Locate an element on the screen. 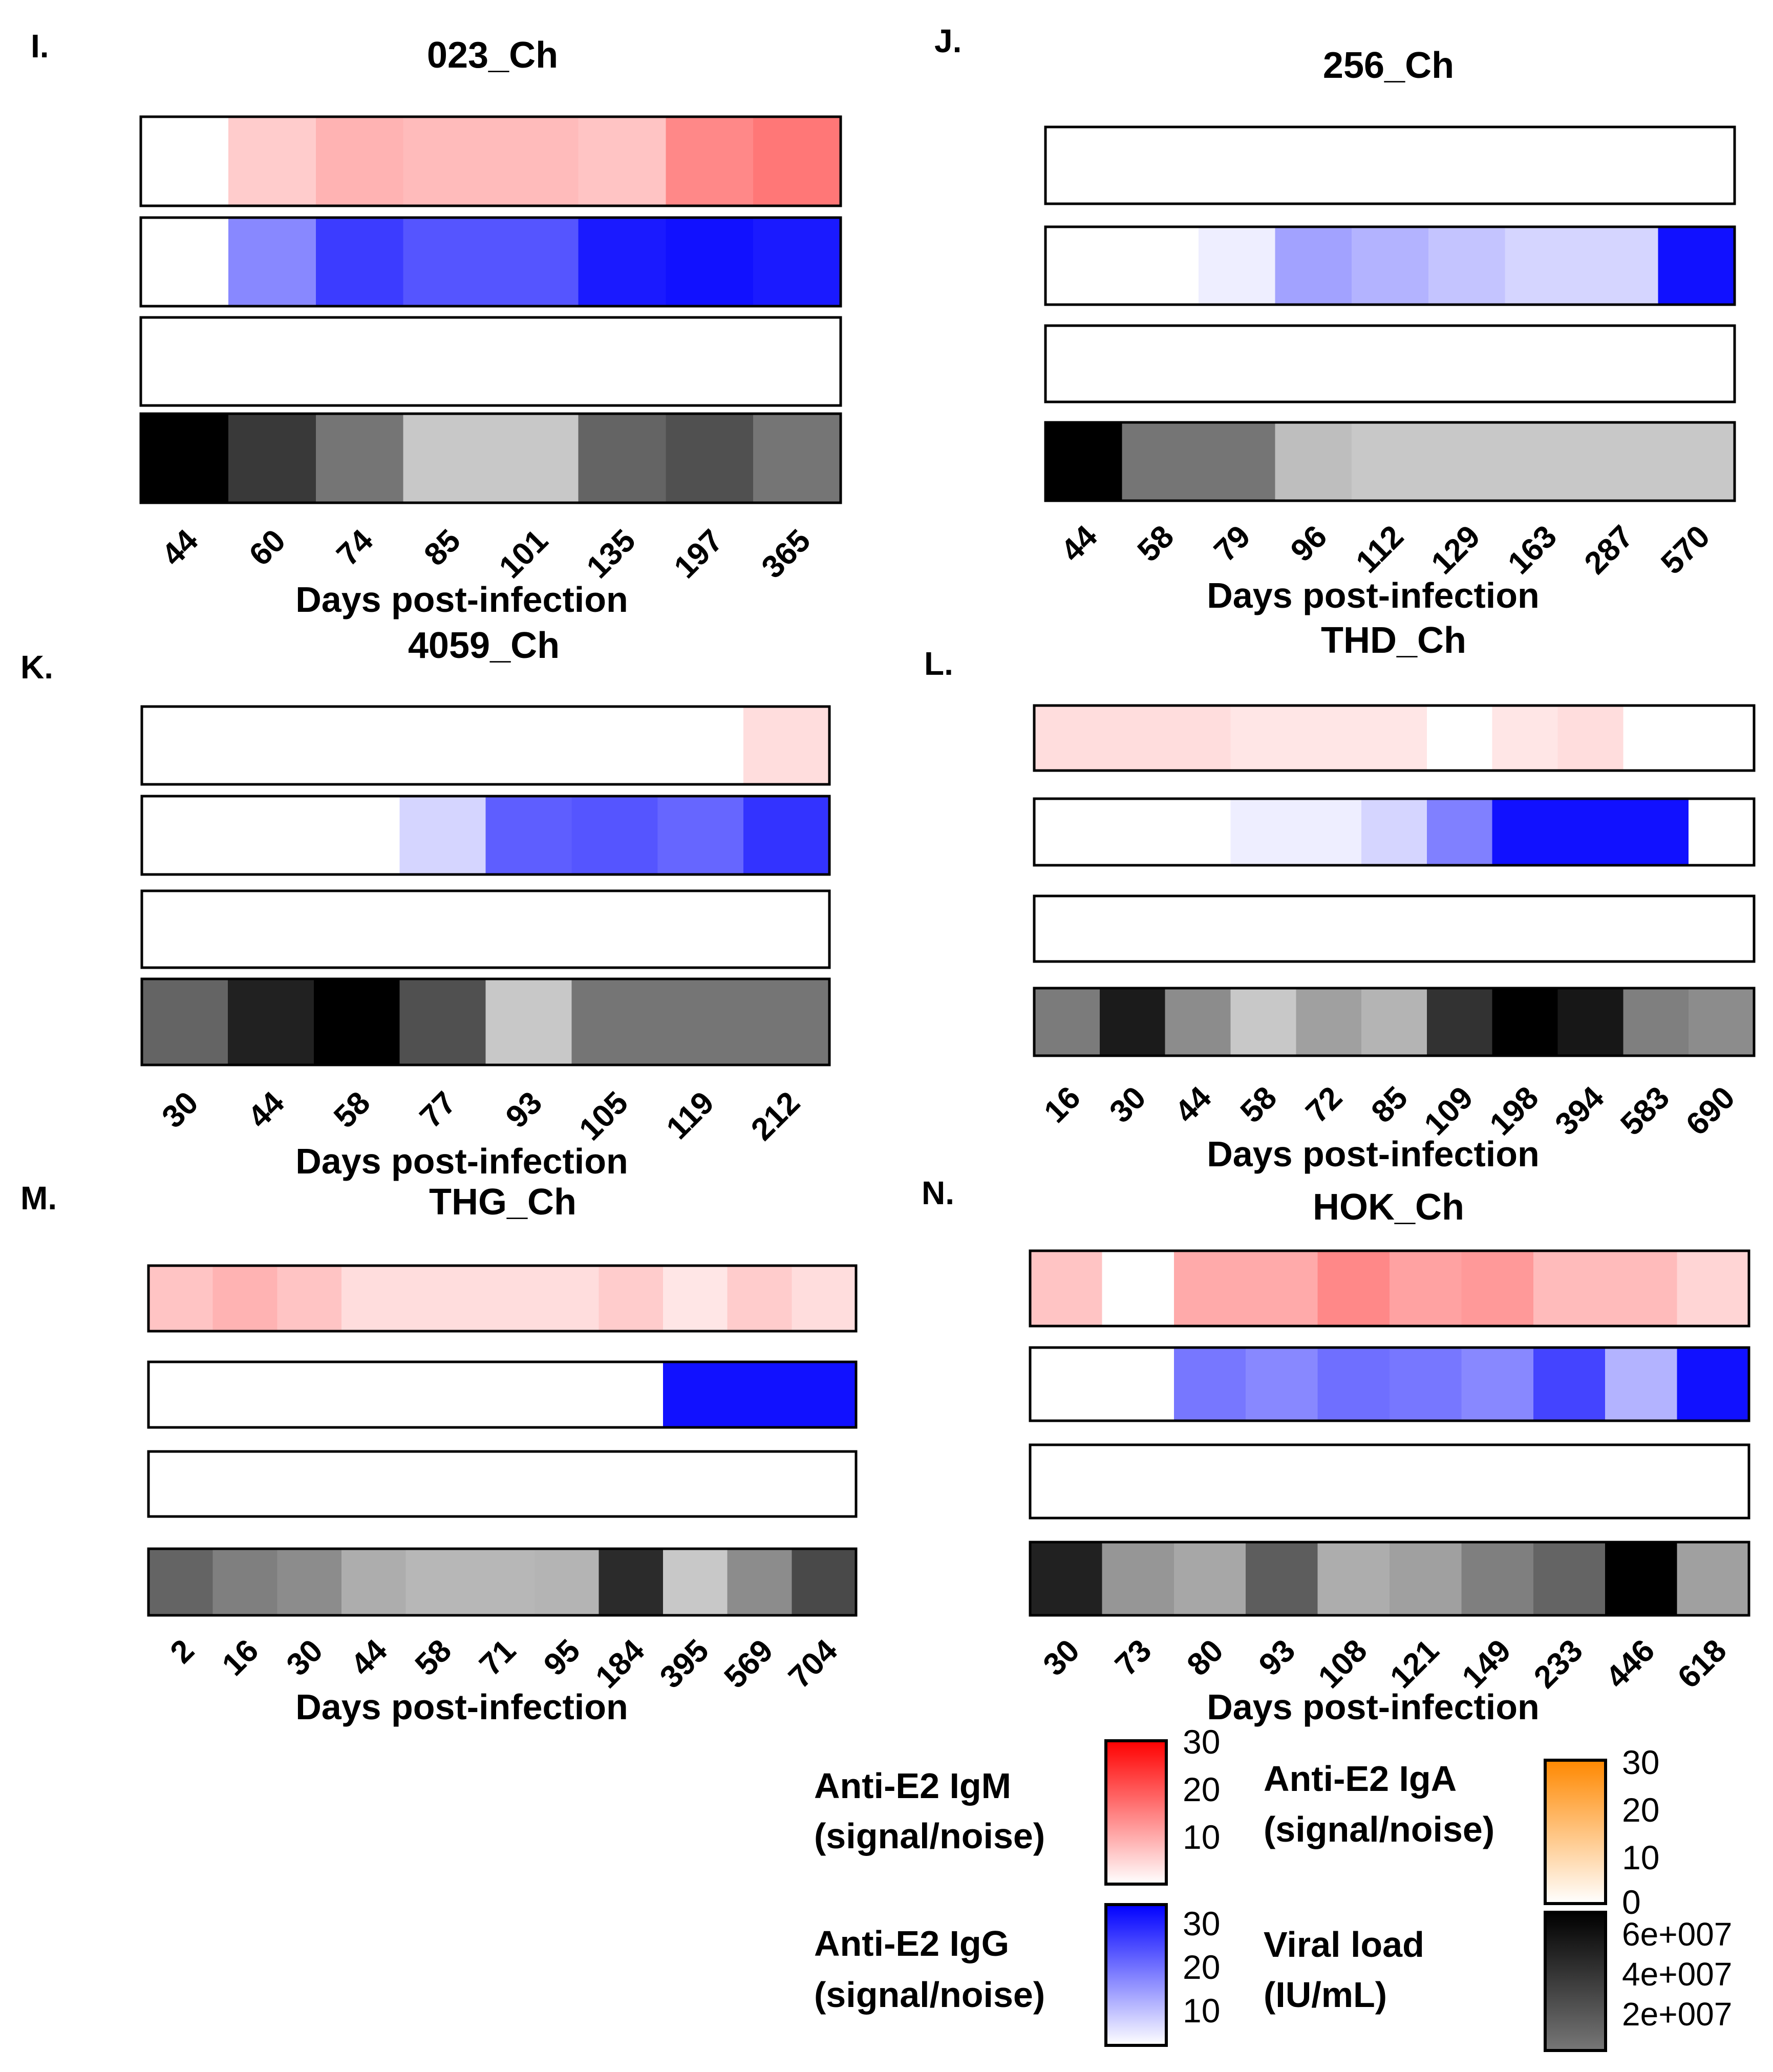 The width and height of the screenshot is (1773, 2072). x-tick-label: 287 is located at coordinates (1609, 550).